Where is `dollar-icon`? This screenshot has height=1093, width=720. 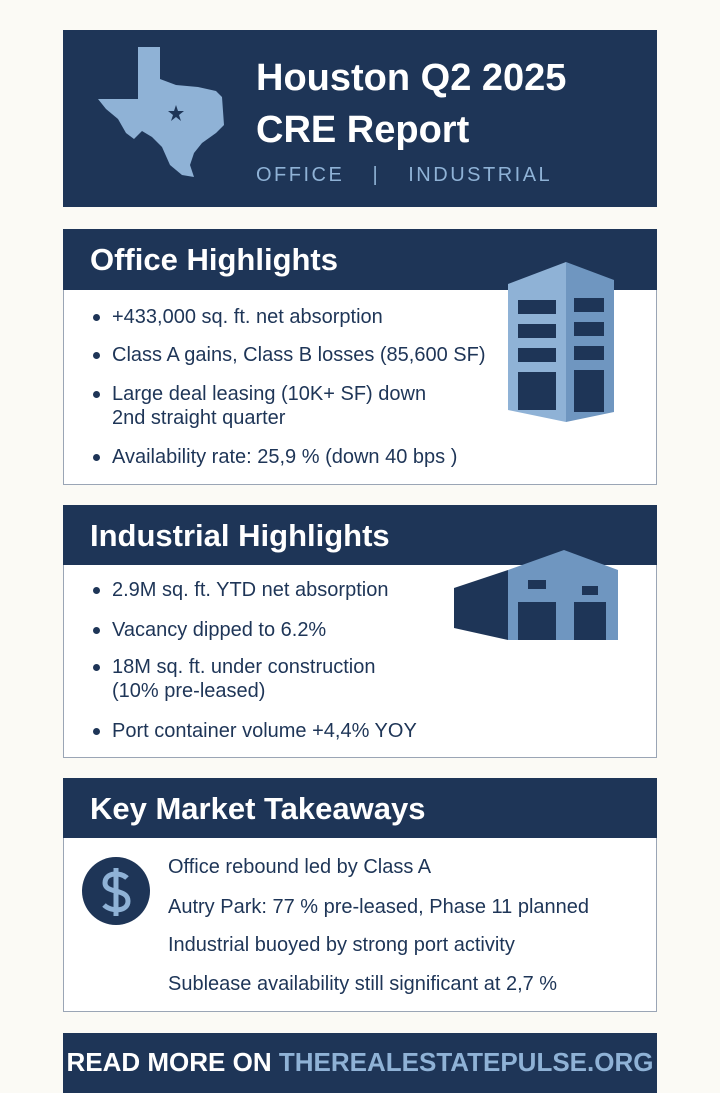 dollar-icon is located at coordinates (116, 891).